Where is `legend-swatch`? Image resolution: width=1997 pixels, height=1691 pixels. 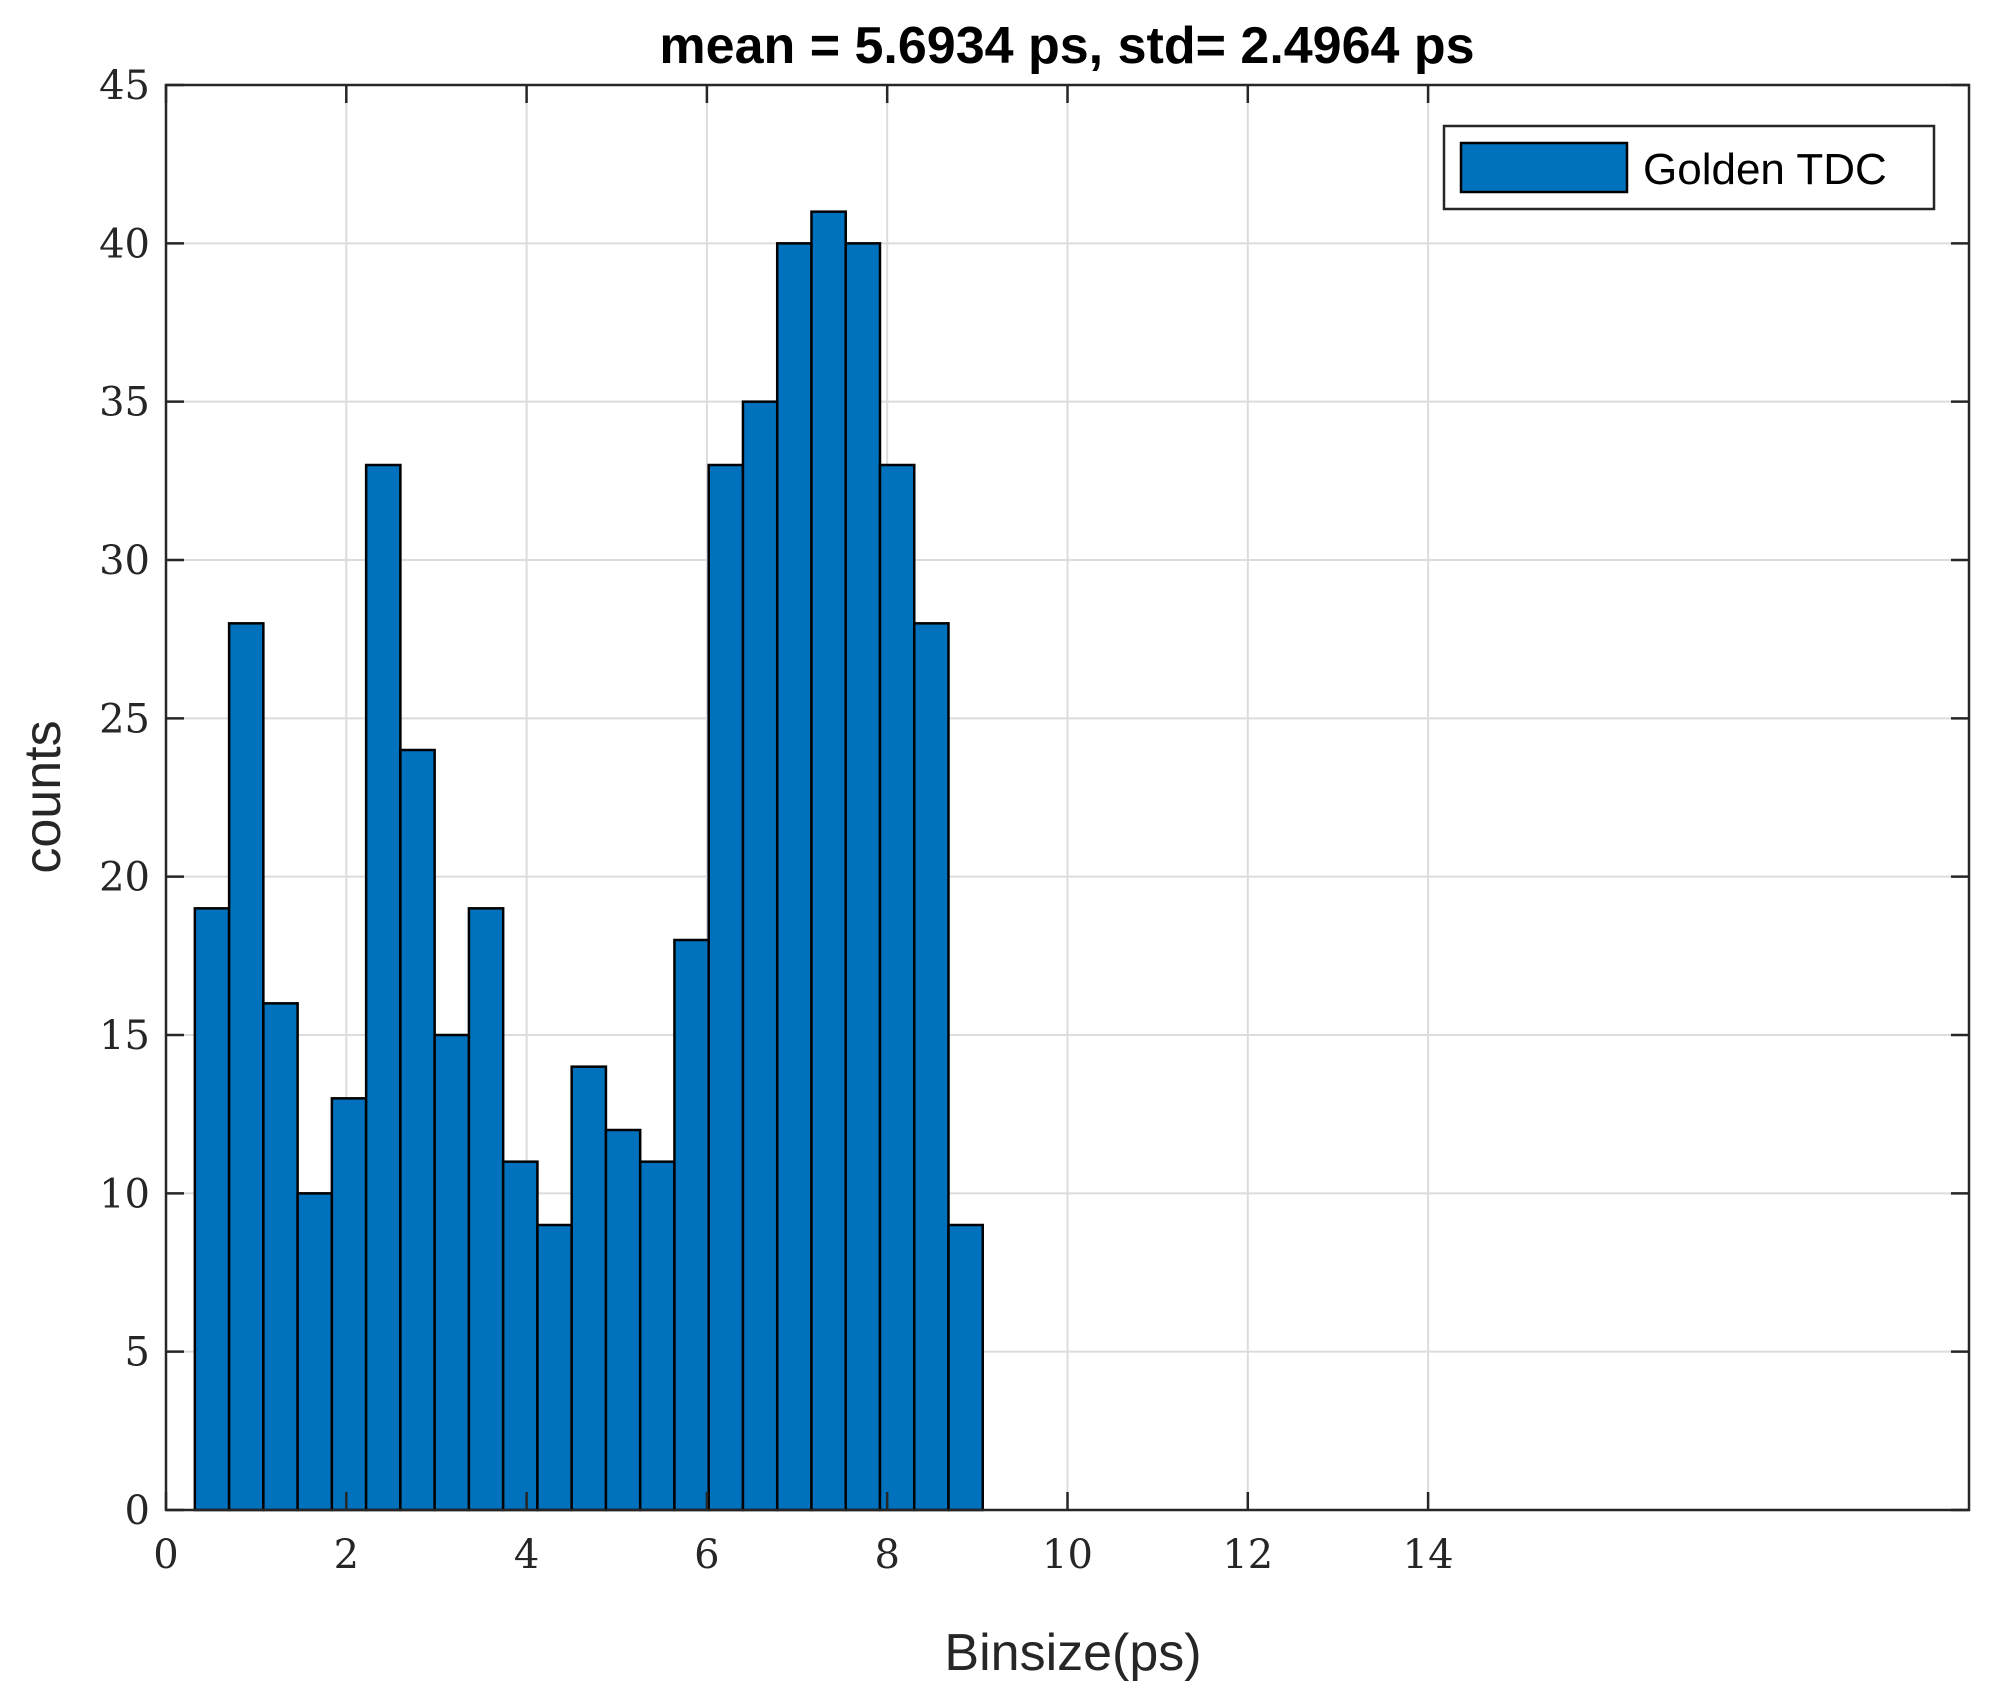 legend-swatch is located at coordinates (1544, 167).